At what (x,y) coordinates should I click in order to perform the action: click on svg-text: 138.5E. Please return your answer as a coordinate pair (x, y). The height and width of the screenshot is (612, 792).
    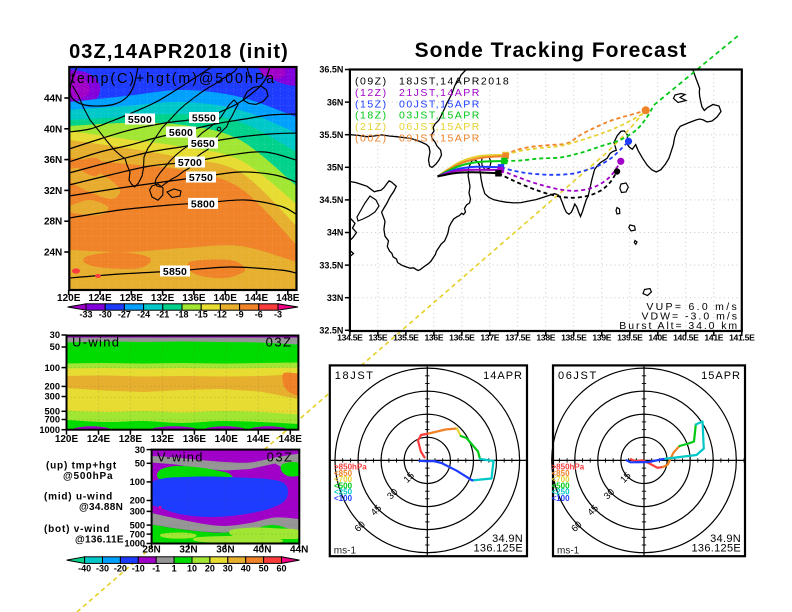
    Looking at the image, I should click on (574, 338).